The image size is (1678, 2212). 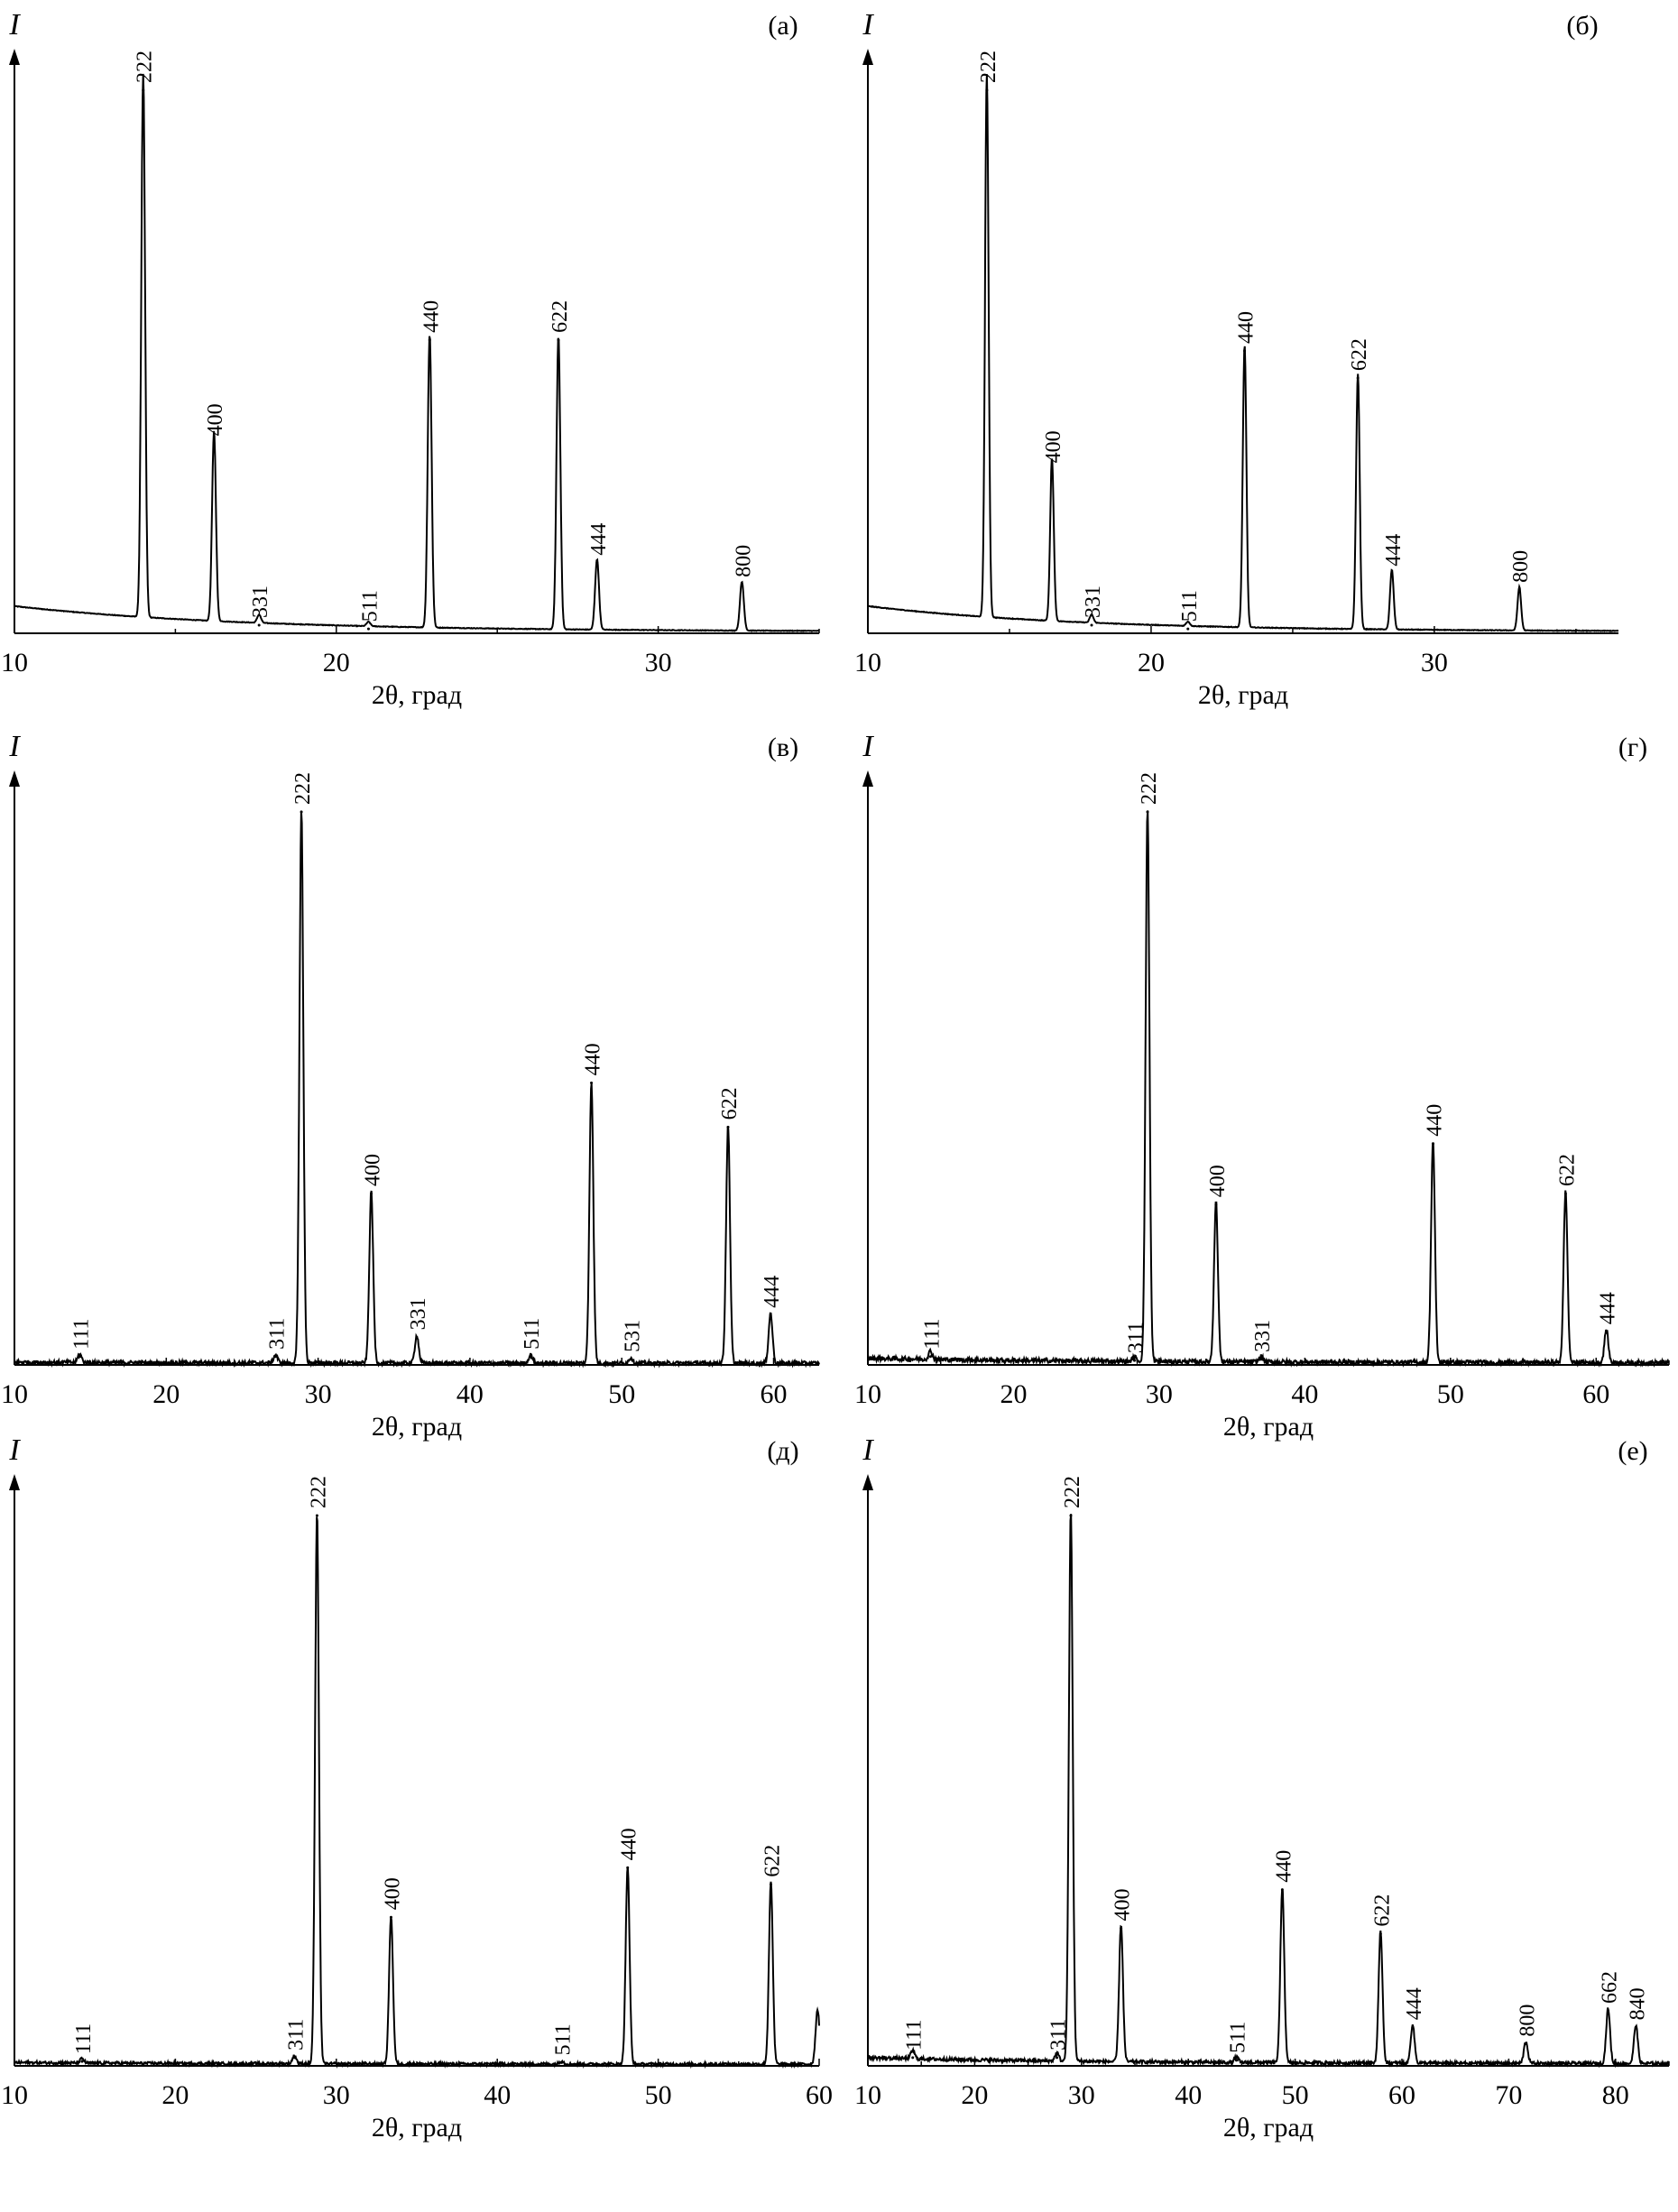 What do you see at coordinates (782, 1451) in the screenshot?
I see `panel-label: (д)` at bounding box center [782, 1451].